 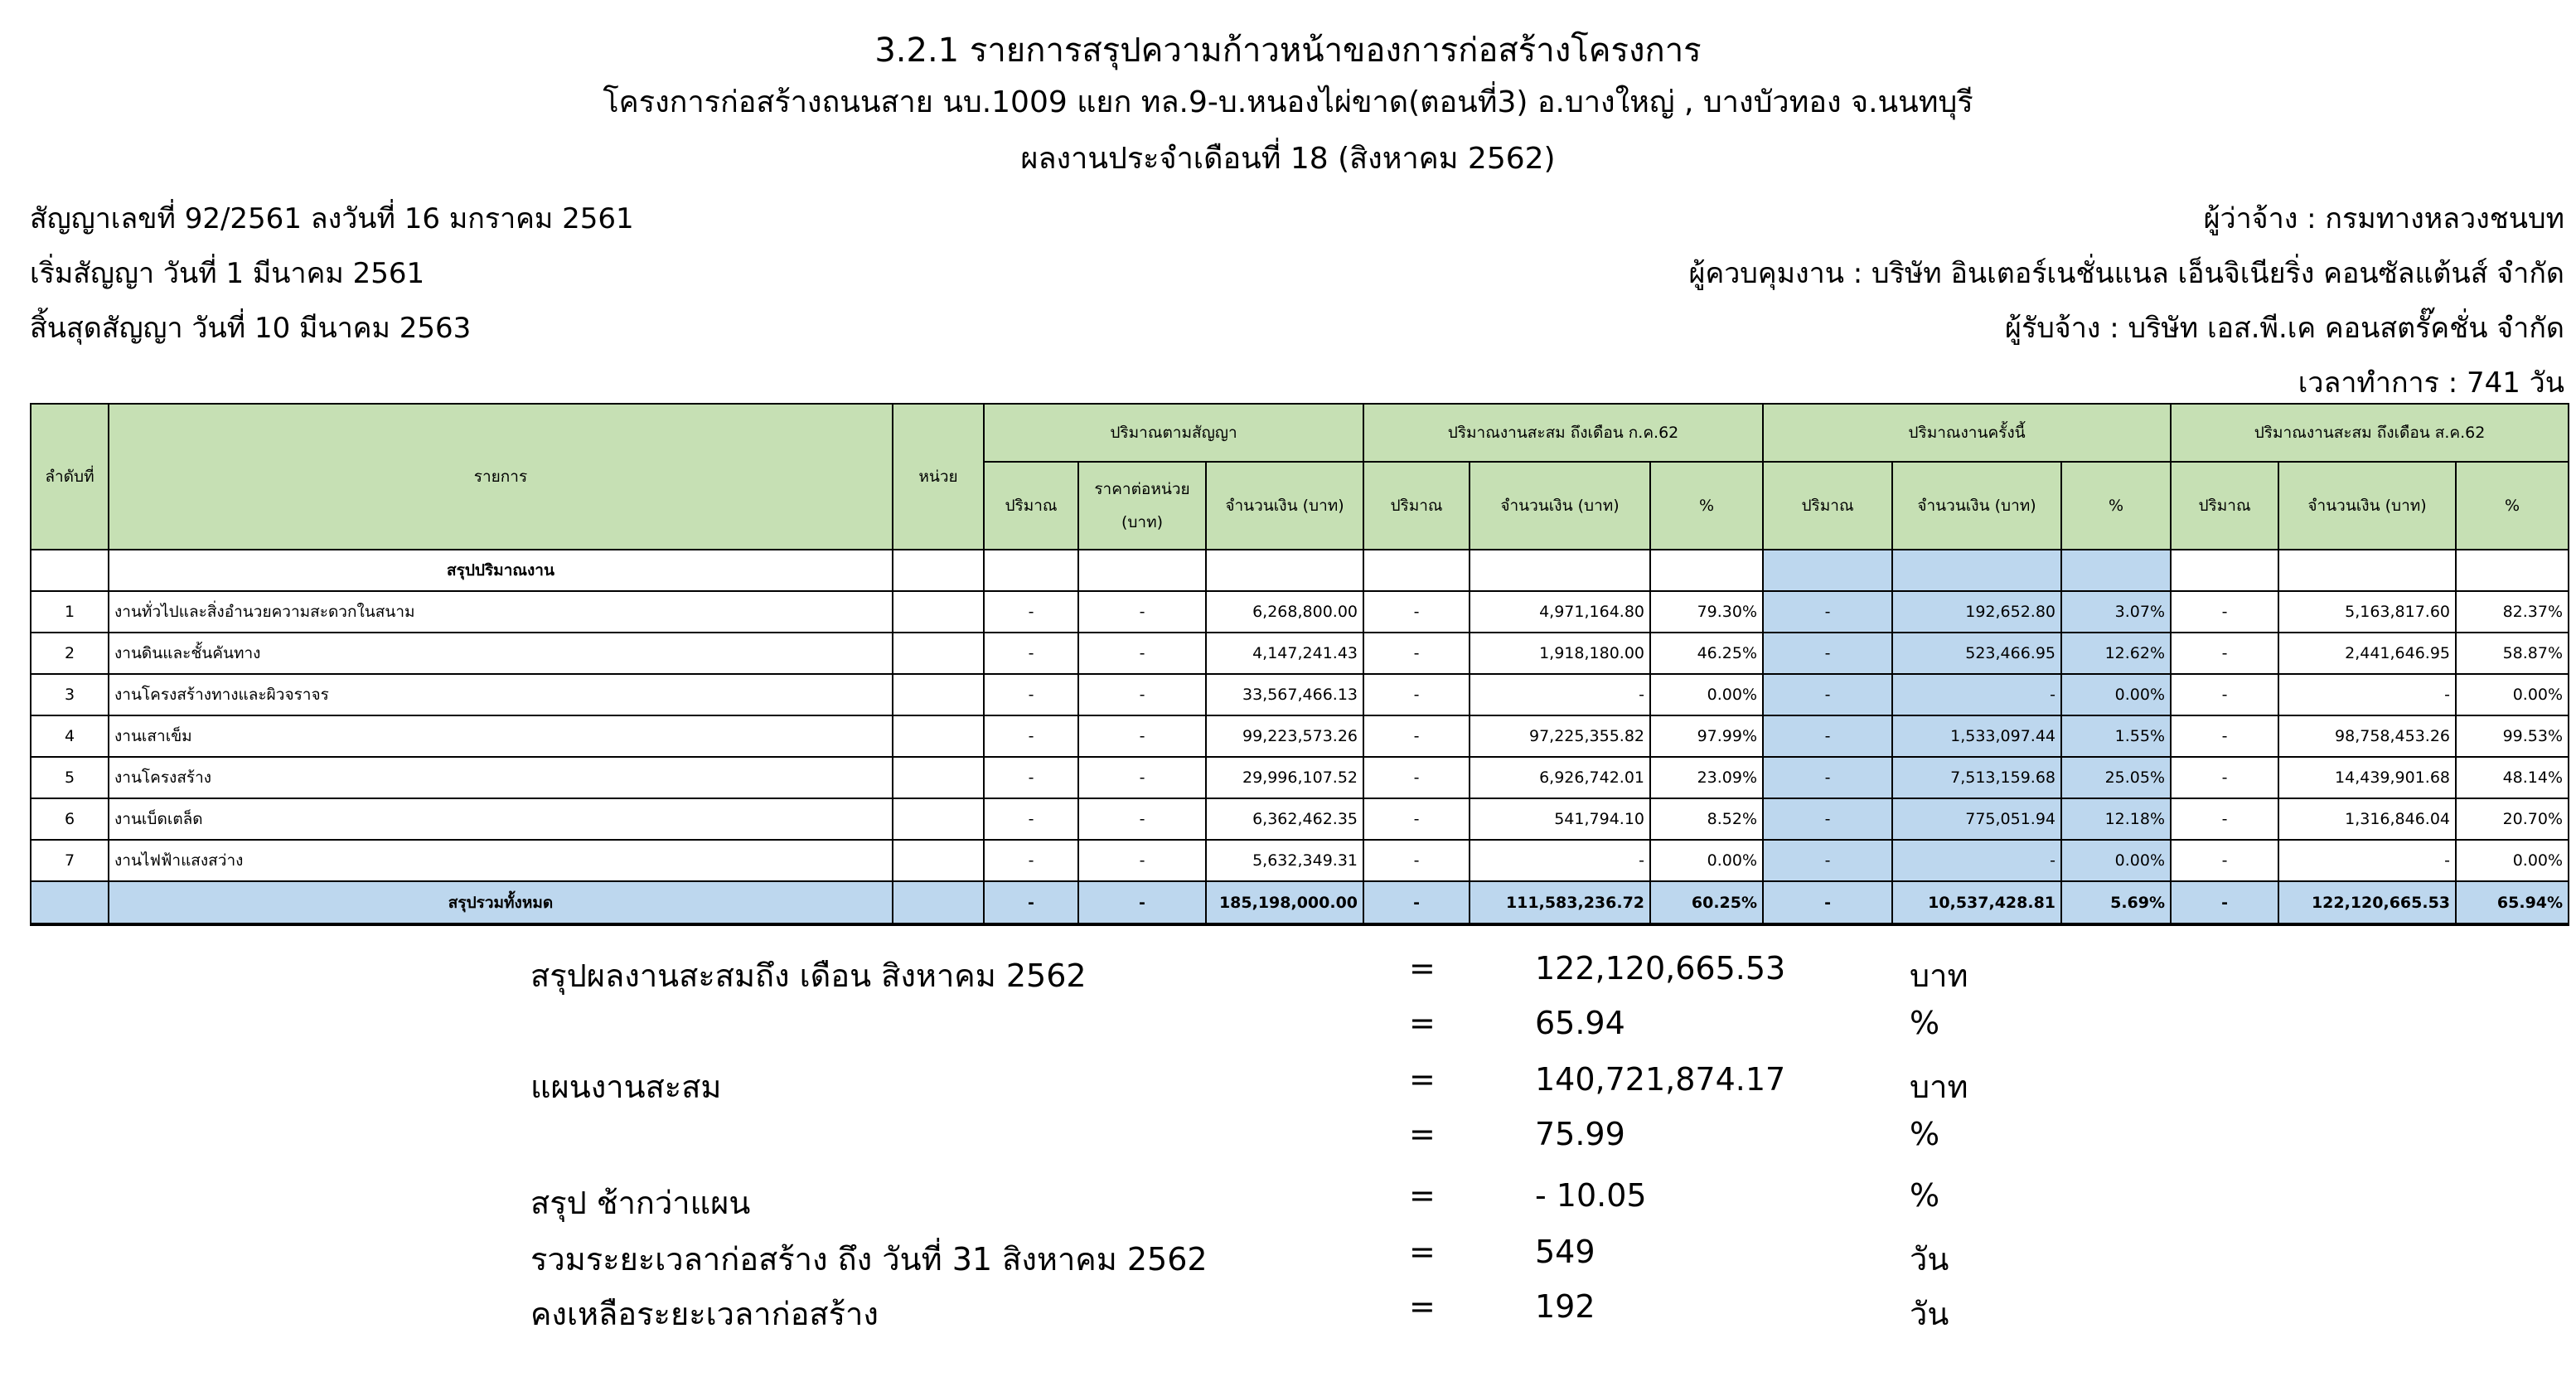 What do you see at coordinates (69, 737) in the screenshot?
I see `row-number: 4` at bounding box center [69, 737].